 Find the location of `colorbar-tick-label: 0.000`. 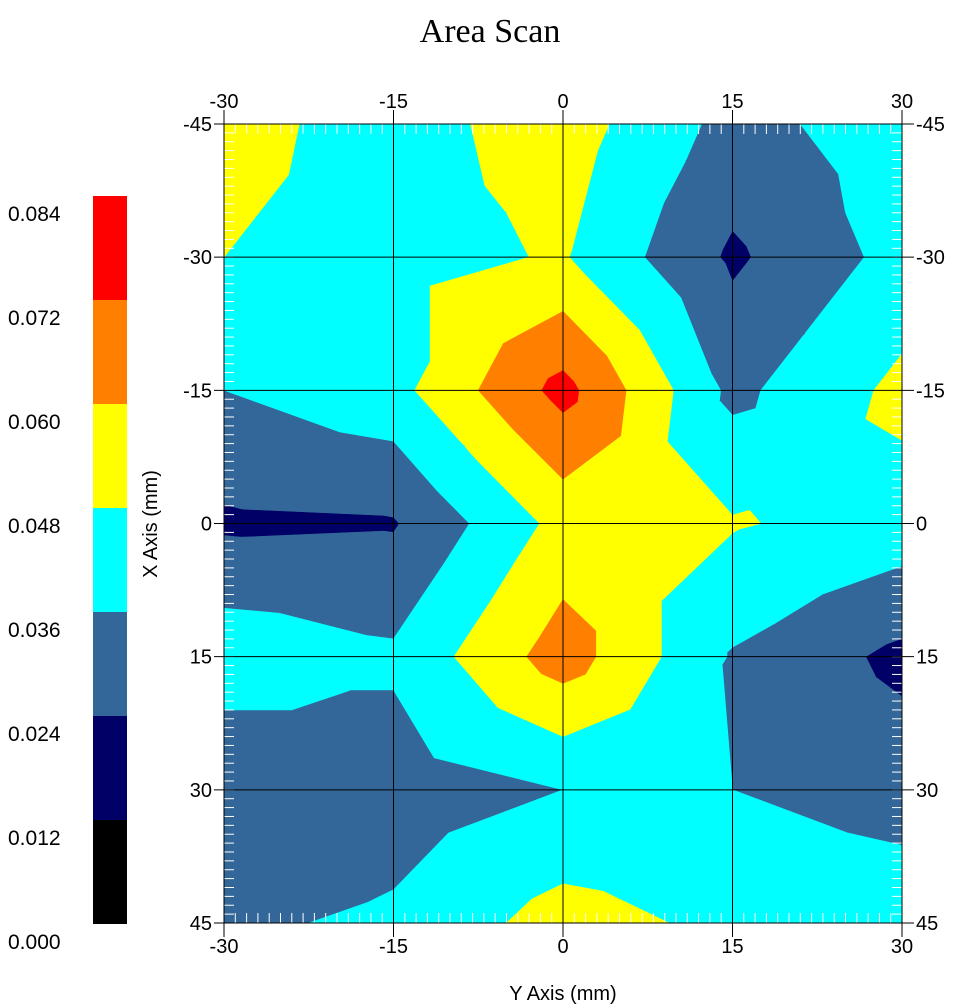

colorbar-tick-label: 0.000 is located at coordinates (34, 942).